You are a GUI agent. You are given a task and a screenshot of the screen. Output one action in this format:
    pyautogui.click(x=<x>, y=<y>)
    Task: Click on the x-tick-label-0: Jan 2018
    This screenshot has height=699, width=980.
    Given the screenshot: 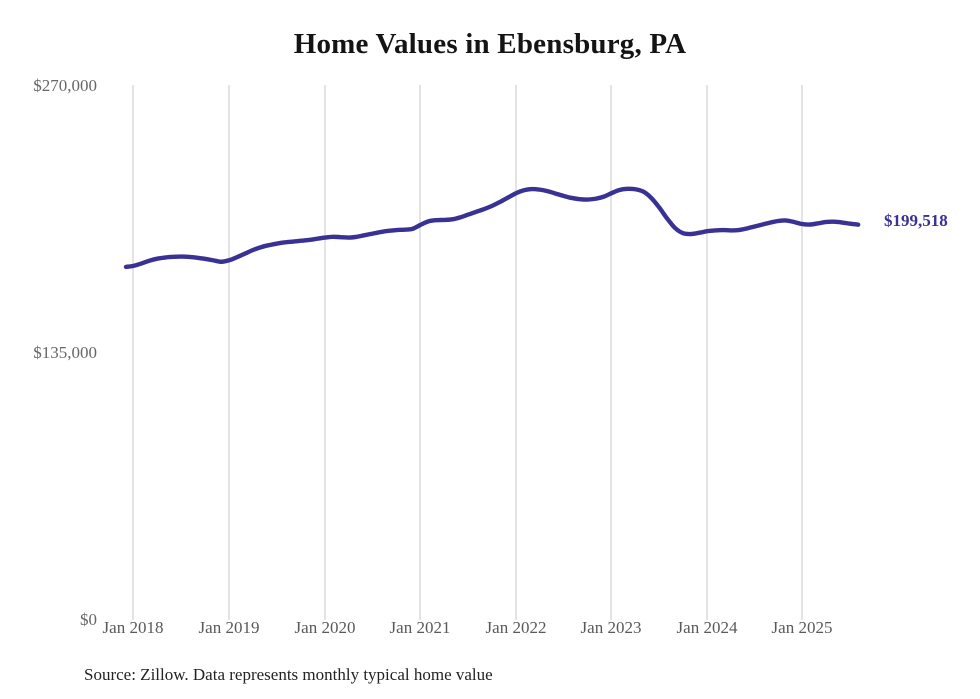 What is the action you would take?
    pyautogui.click(x=133, y=627)
    